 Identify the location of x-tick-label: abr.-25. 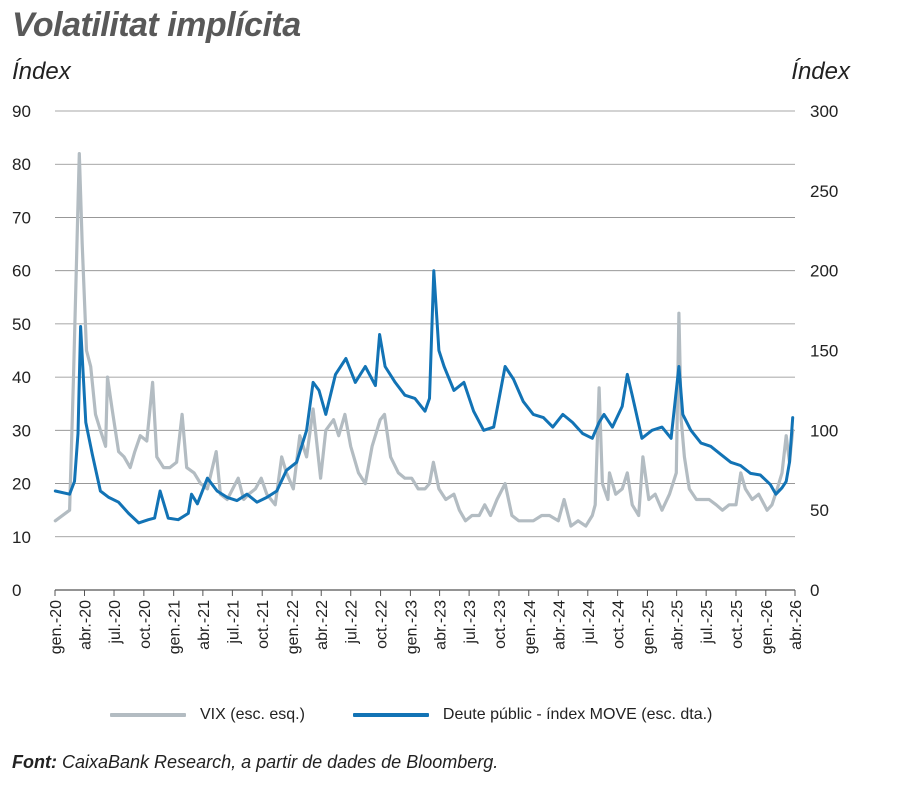
(678, 625).